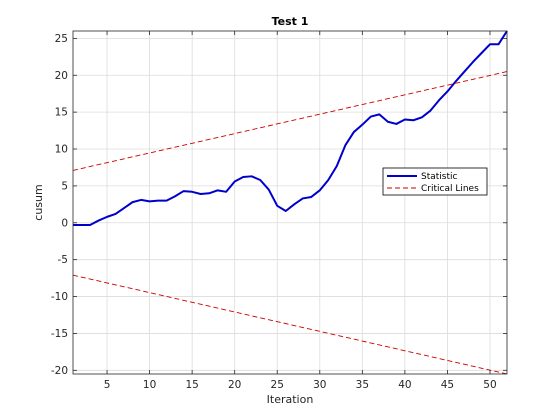  I want to click on x-tick-label: 20, so click(234, 385).